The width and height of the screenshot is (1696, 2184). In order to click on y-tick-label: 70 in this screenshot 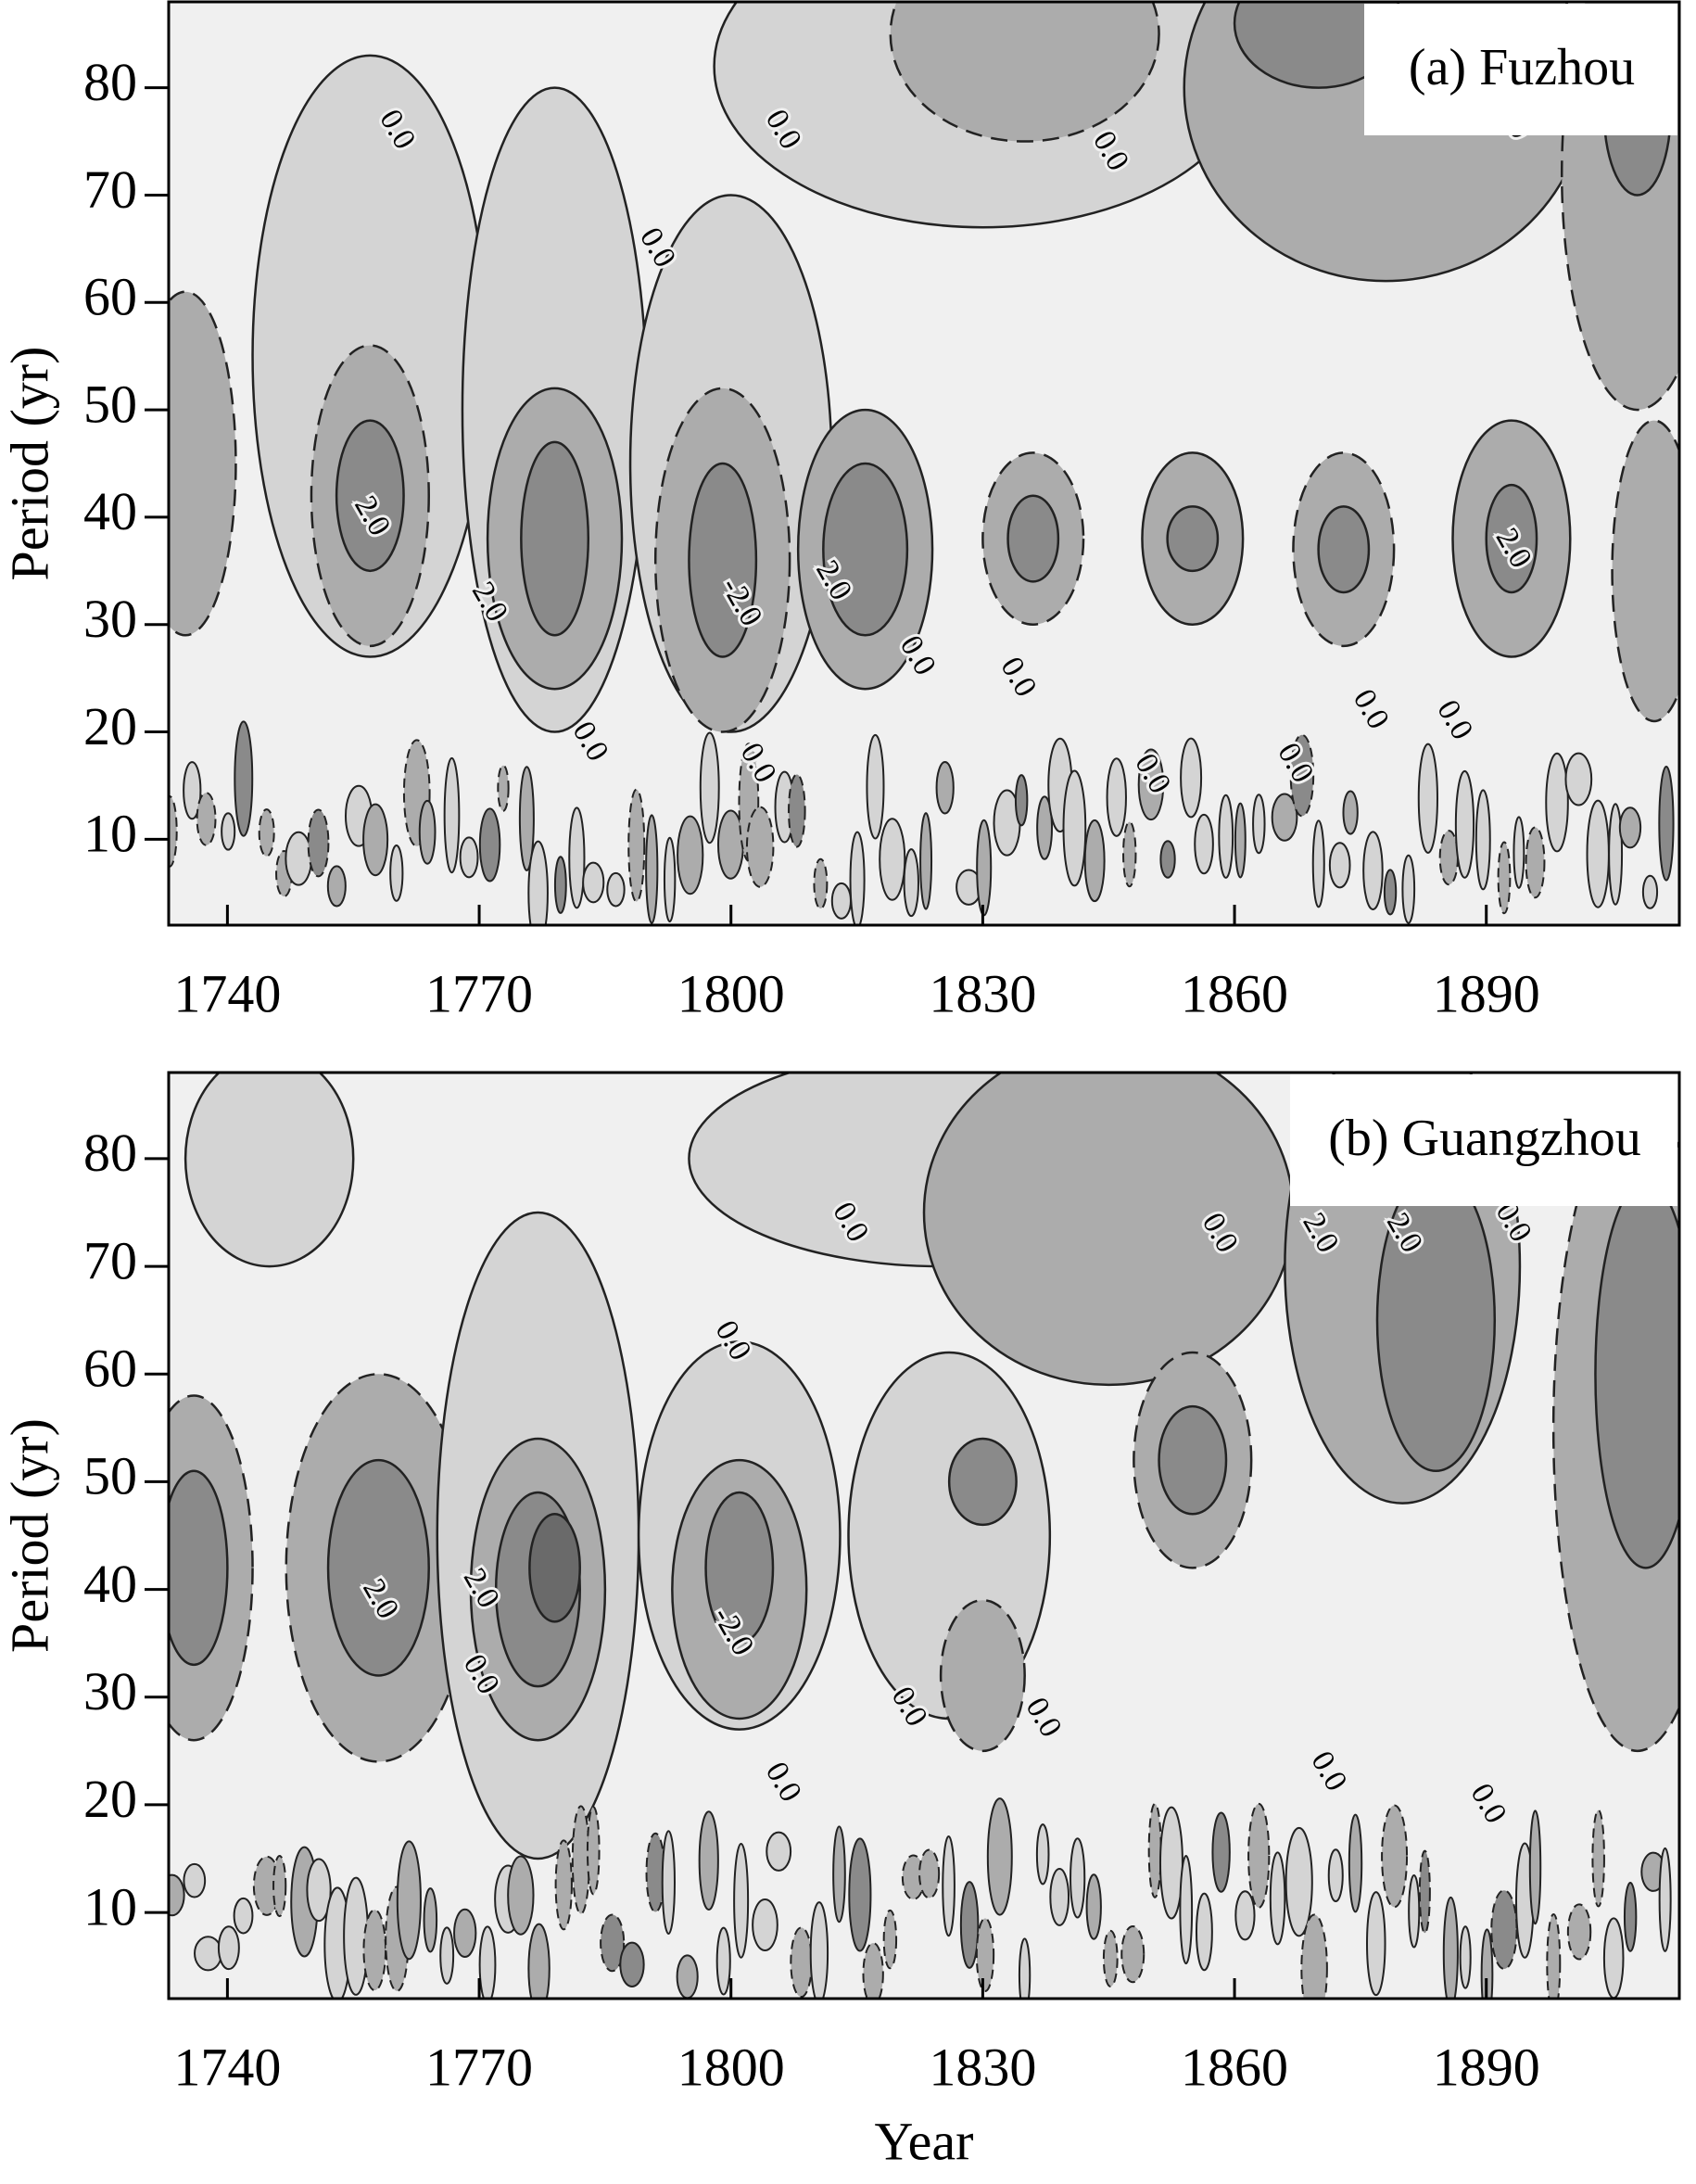, I will do `click(110, 1260)`.